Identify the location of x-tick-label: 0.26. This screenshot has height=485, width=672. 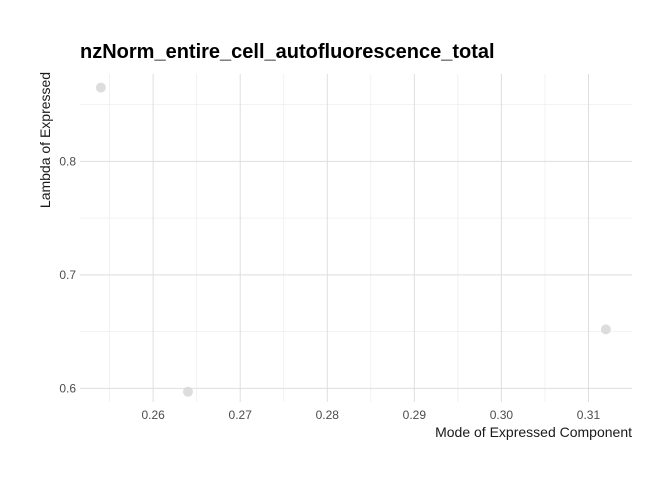
(153, 415).